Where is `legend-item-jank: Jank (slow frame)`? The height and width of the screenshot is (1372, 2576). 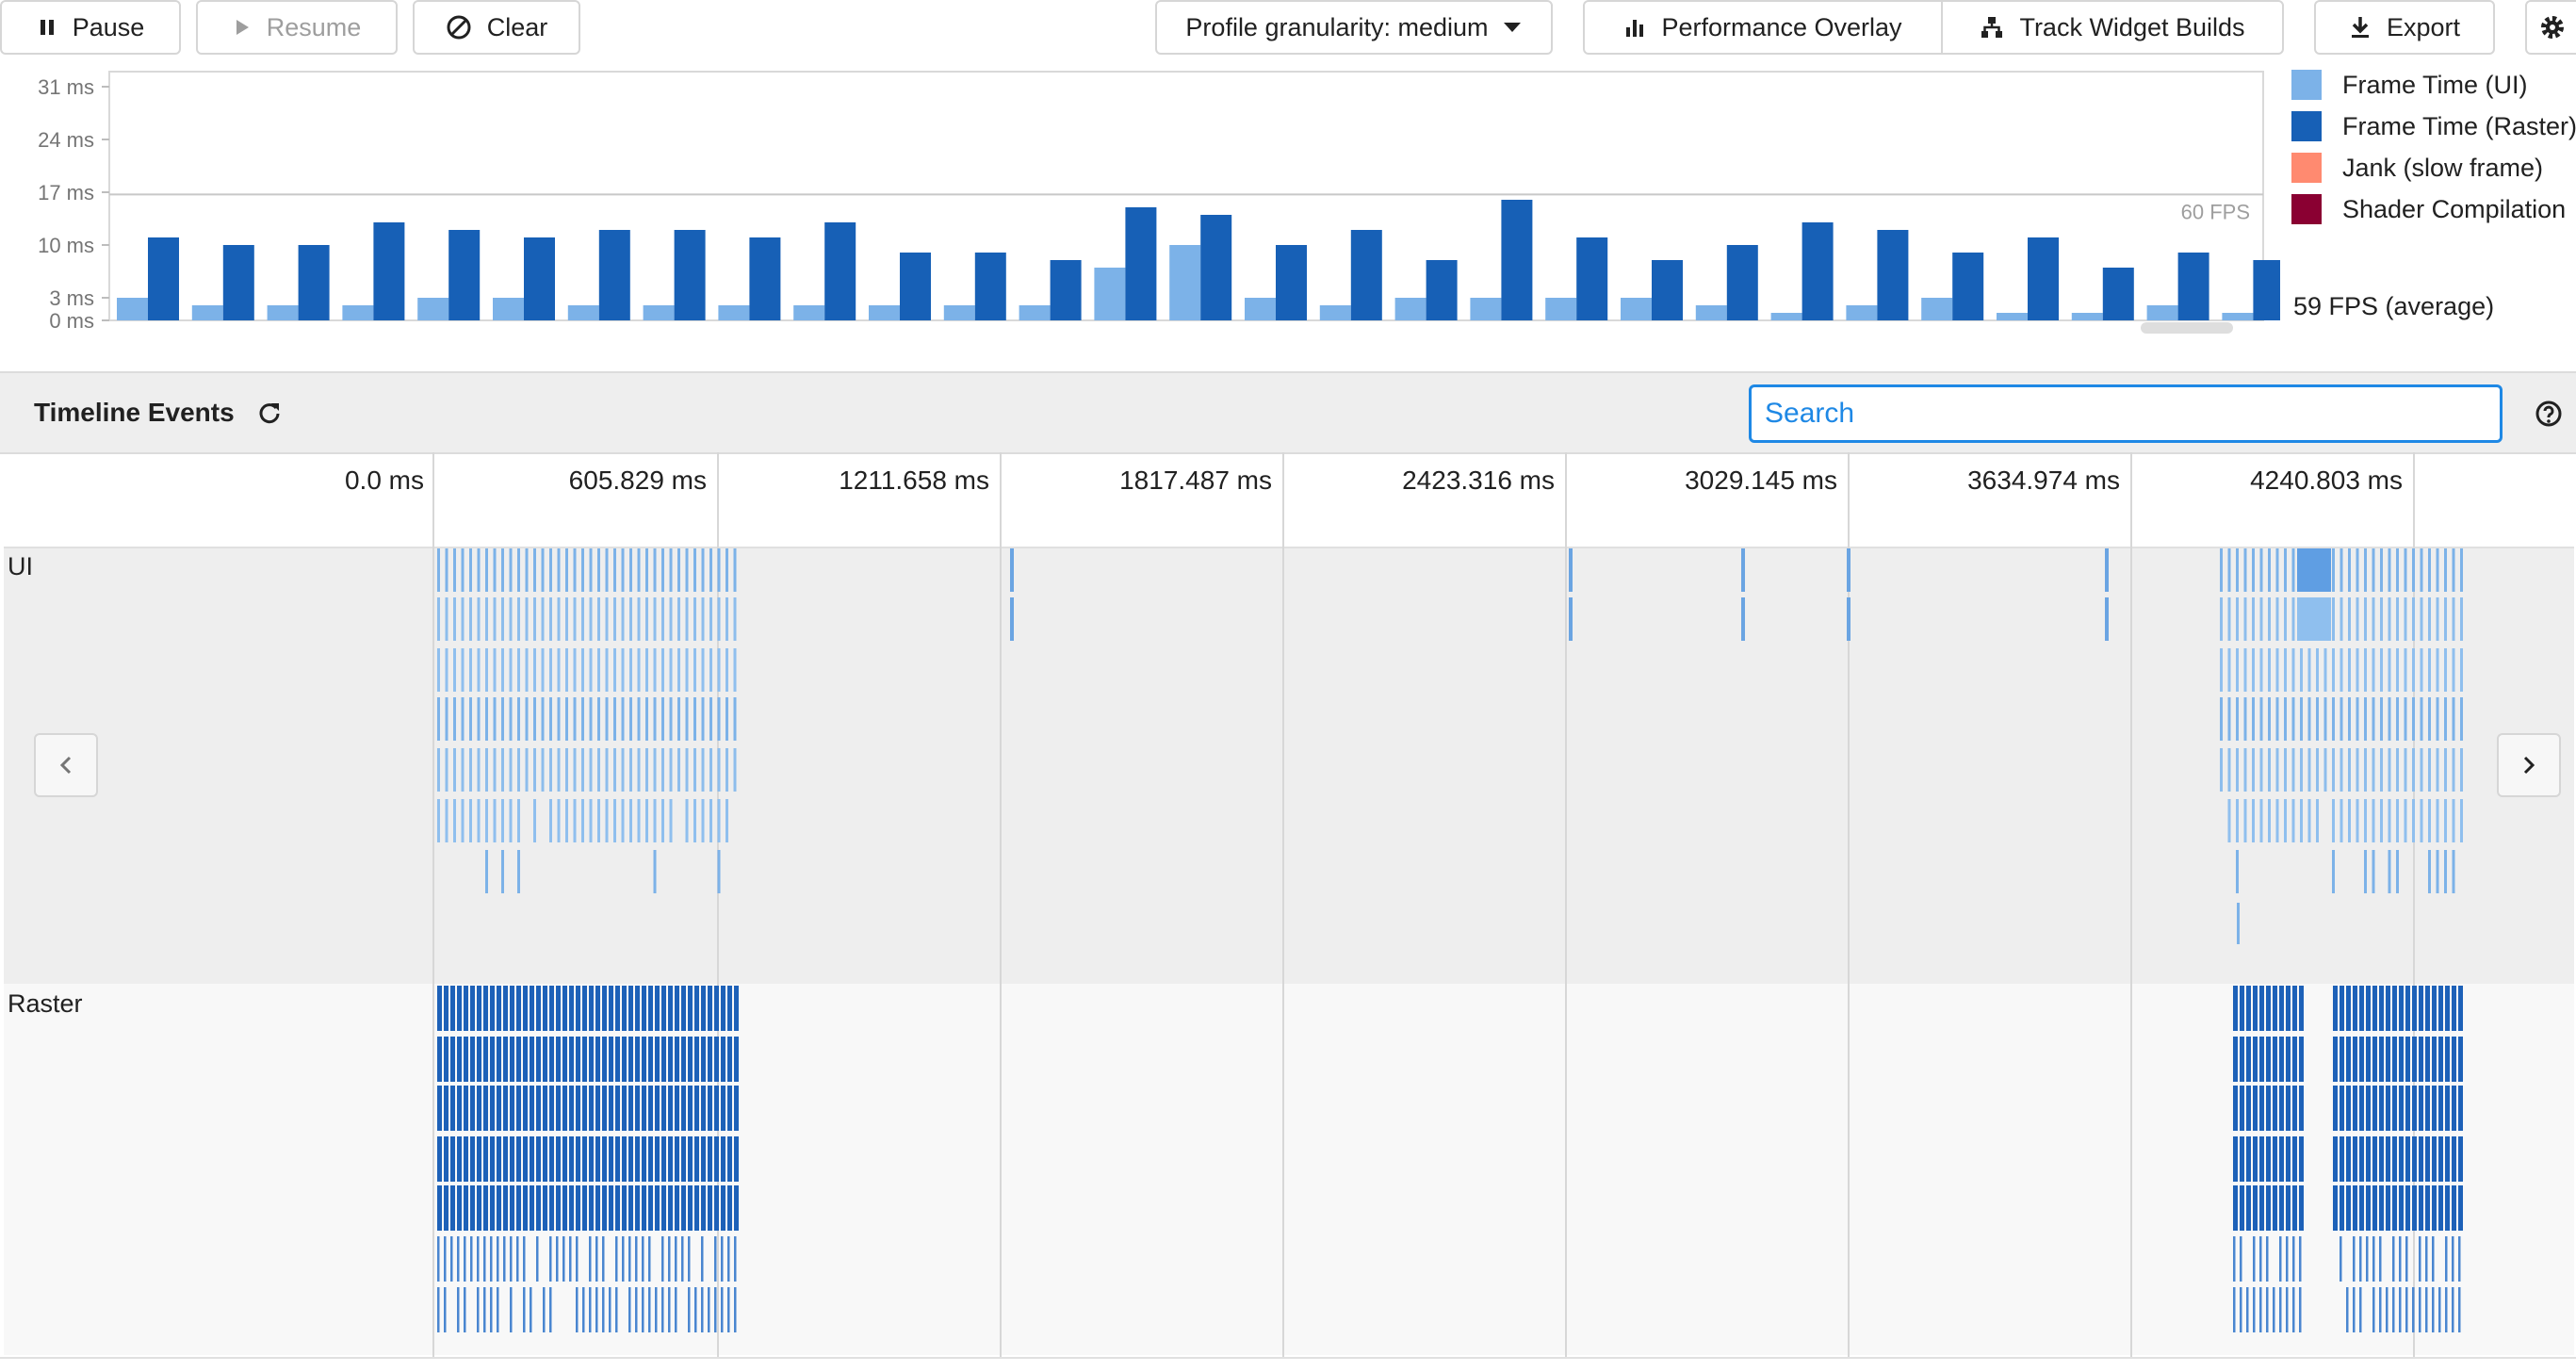
legend-item-jank: Jank (slow frame) is located at coordinates (2417, 168).